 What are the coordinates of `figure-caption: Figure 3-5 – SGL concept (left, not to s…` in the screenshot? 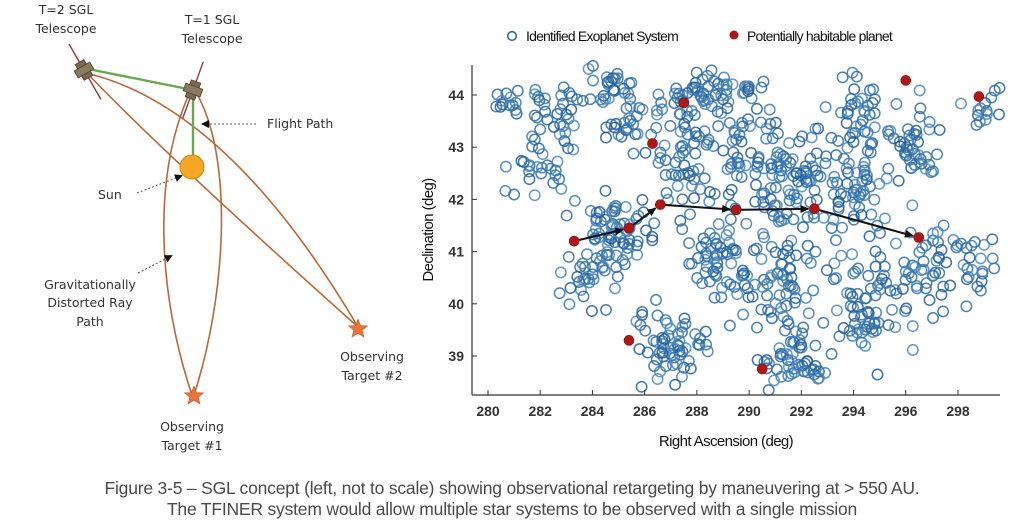 It's located at (512, 499).